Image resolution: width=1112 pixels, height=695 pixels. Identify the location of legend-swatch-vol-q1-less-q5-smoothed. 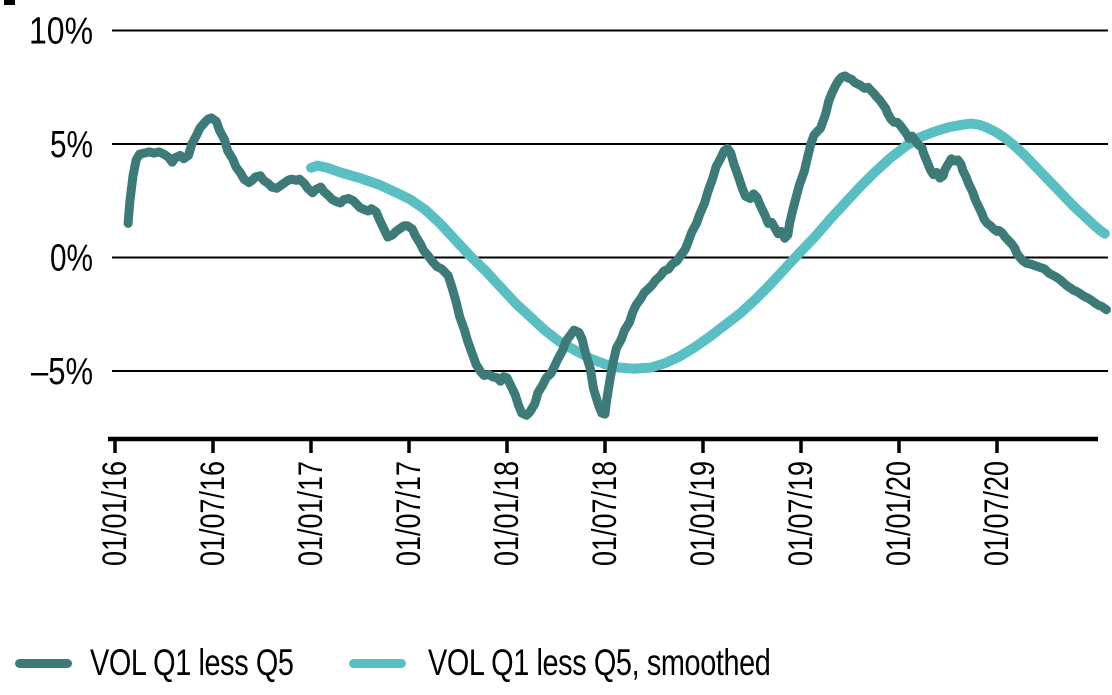
(377, 663).